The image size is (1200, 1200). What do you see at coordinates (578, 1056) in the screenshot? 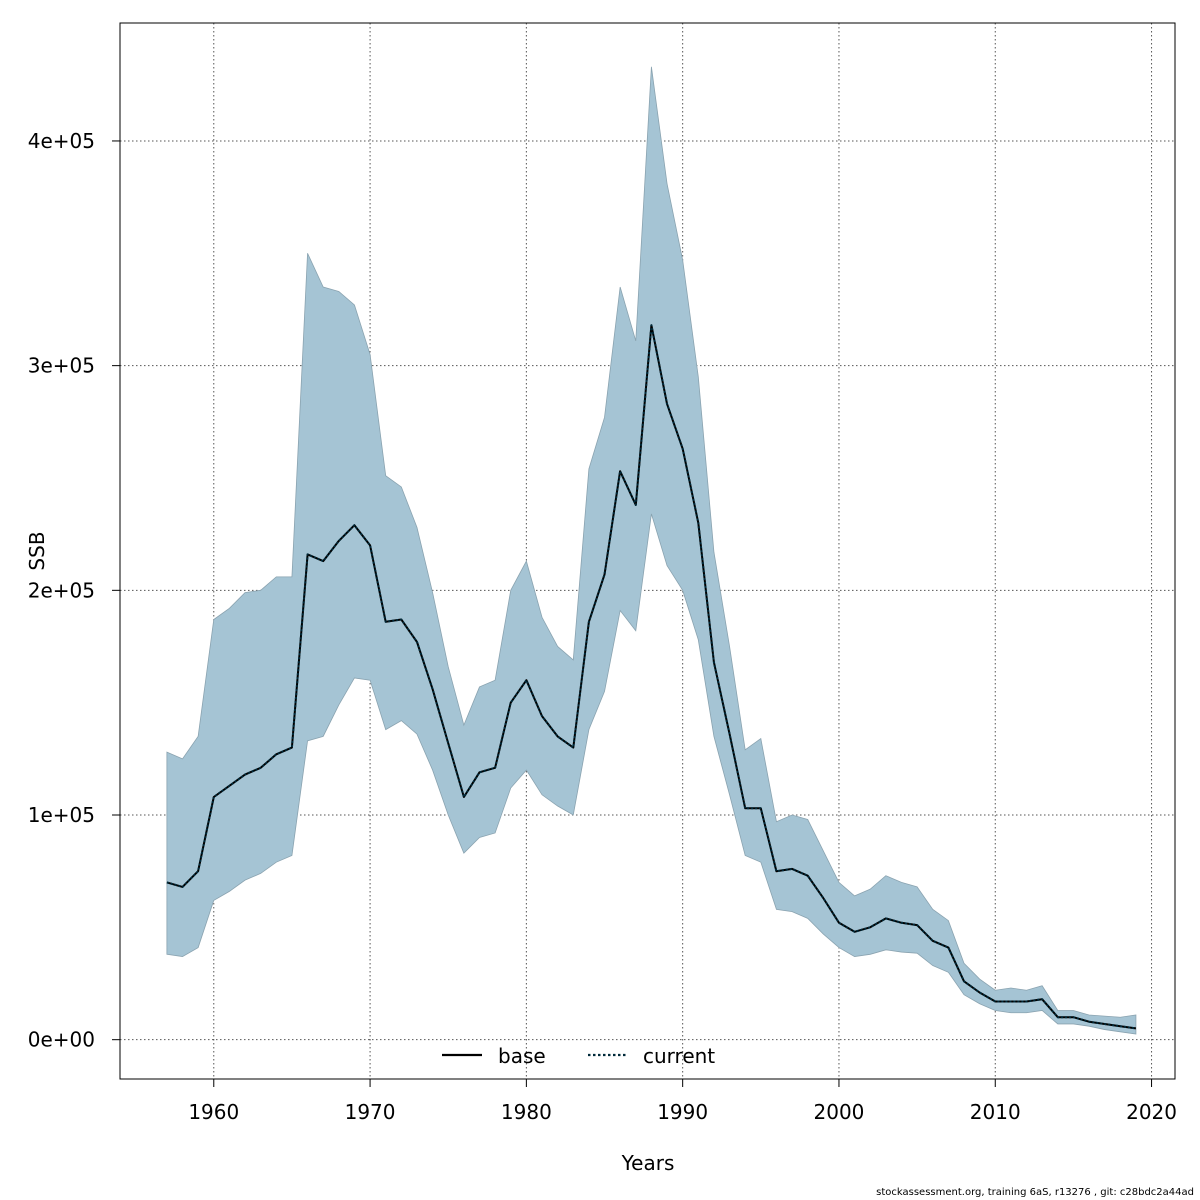
I see `legend: base current` at bounding box center [578, 1056].